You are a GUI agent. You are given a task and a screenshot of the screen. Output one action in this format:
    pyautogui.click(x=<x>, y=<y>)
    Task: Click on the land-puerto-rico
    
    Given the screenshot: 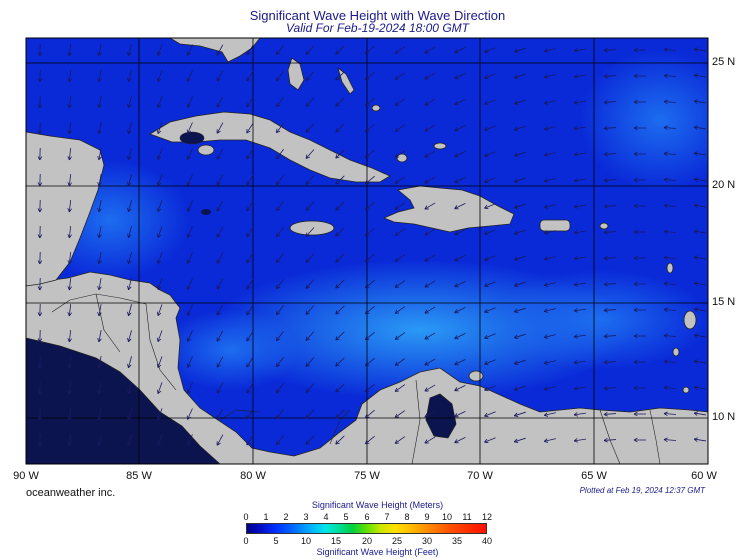 What is the action you would take?
    pyautogui.click(x=555, y=225)
    